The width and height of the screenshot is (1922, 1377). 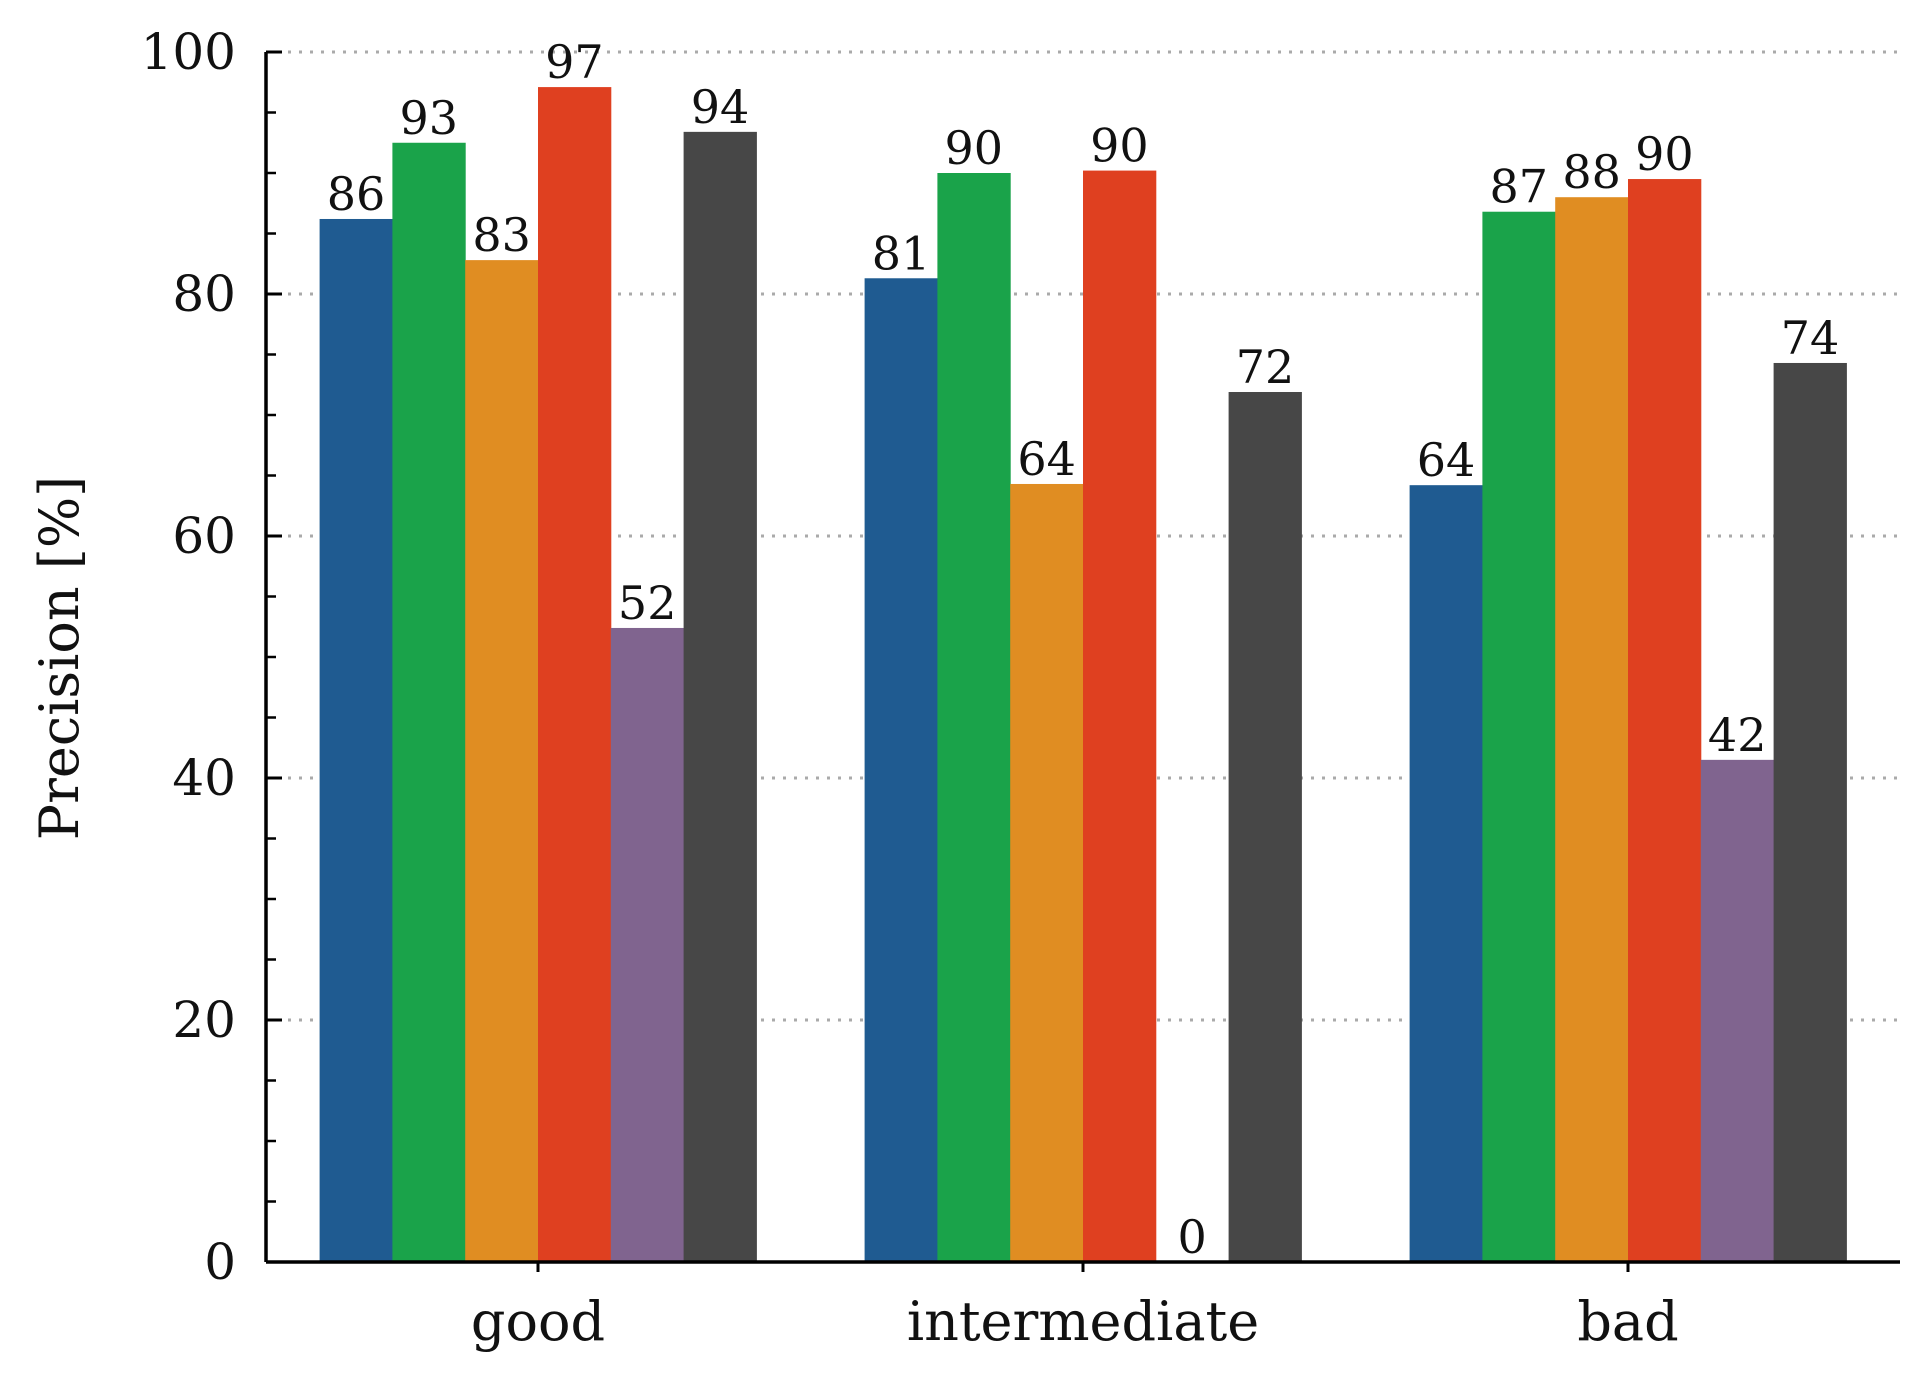 I want to click on value-label: 93, so click(x=429, y=118).